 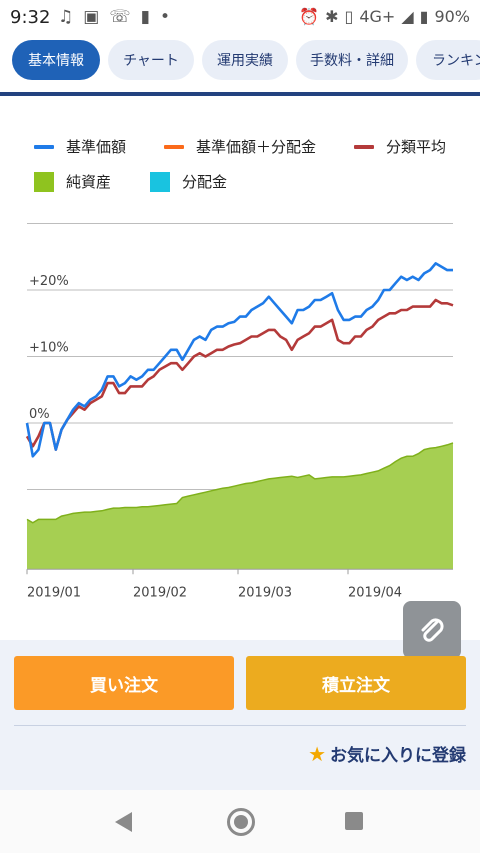 What do you see at coordinates (89, 182) in the screenshot?
I see `legend-label: 純資産` at bounding box center [89, 182].